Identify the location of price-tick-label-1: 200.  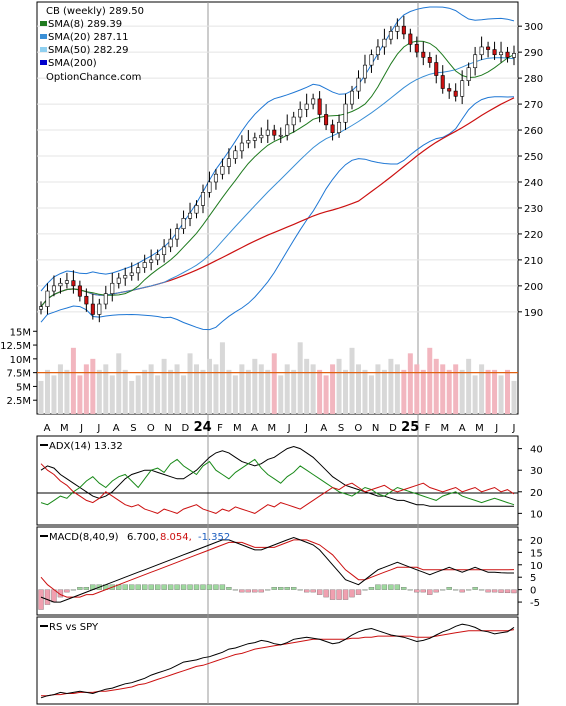
(533, 287).